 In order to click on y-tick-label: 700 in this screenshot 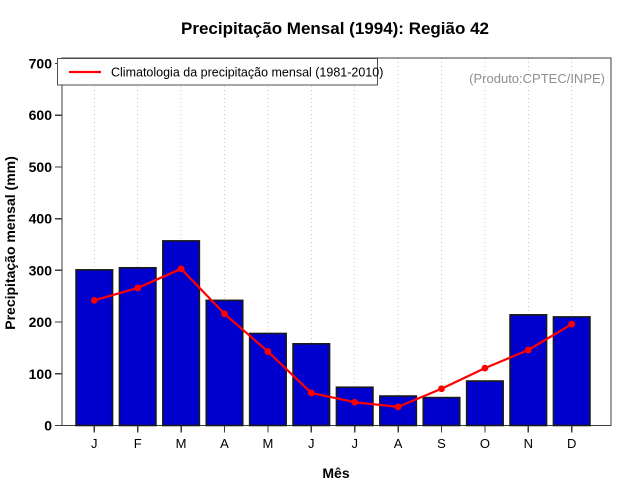, I will do `click(41, 64)`.